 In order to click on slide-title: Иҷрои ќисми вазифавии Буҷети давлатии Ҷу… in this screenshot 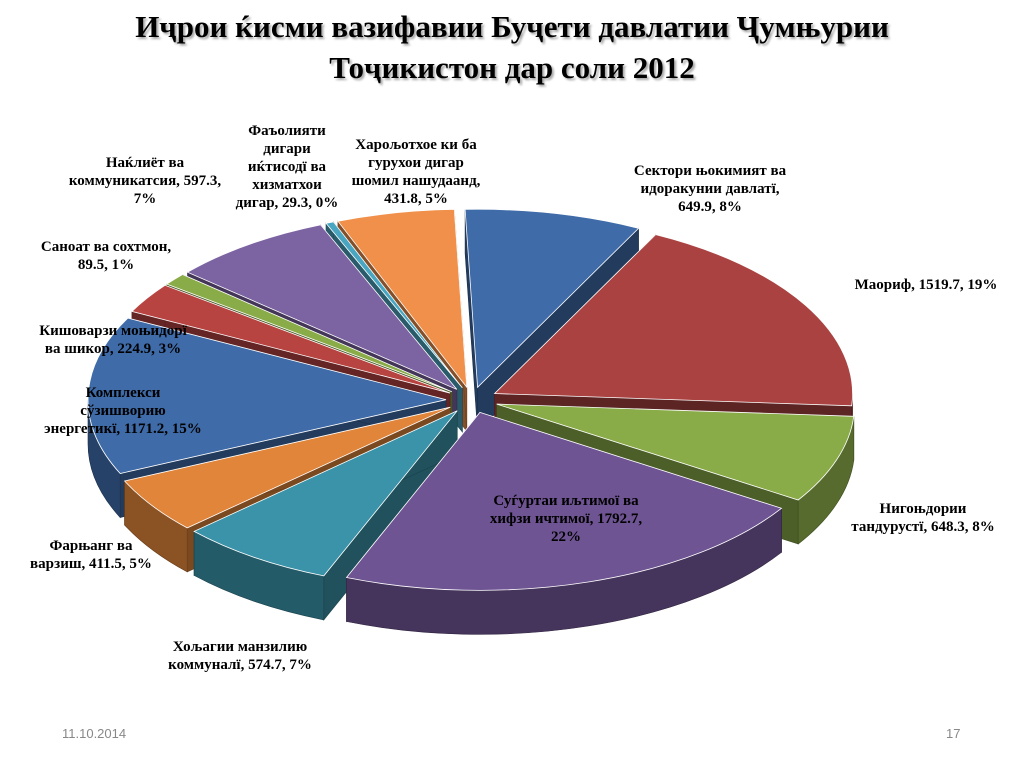, I will do `click(512, 47)`.